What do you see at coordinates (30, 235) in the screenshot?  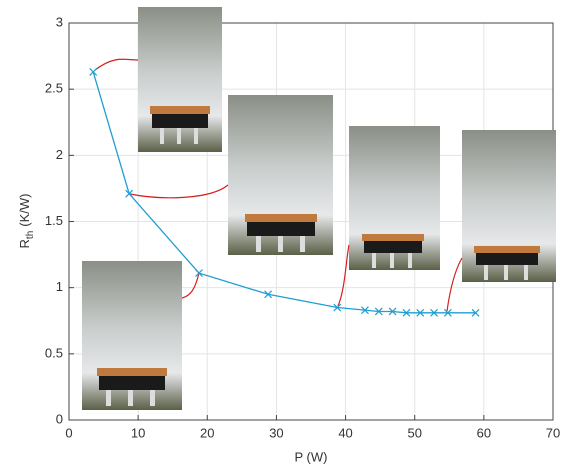 I see `y-label-sub: th` at bounding box center [30, 235].